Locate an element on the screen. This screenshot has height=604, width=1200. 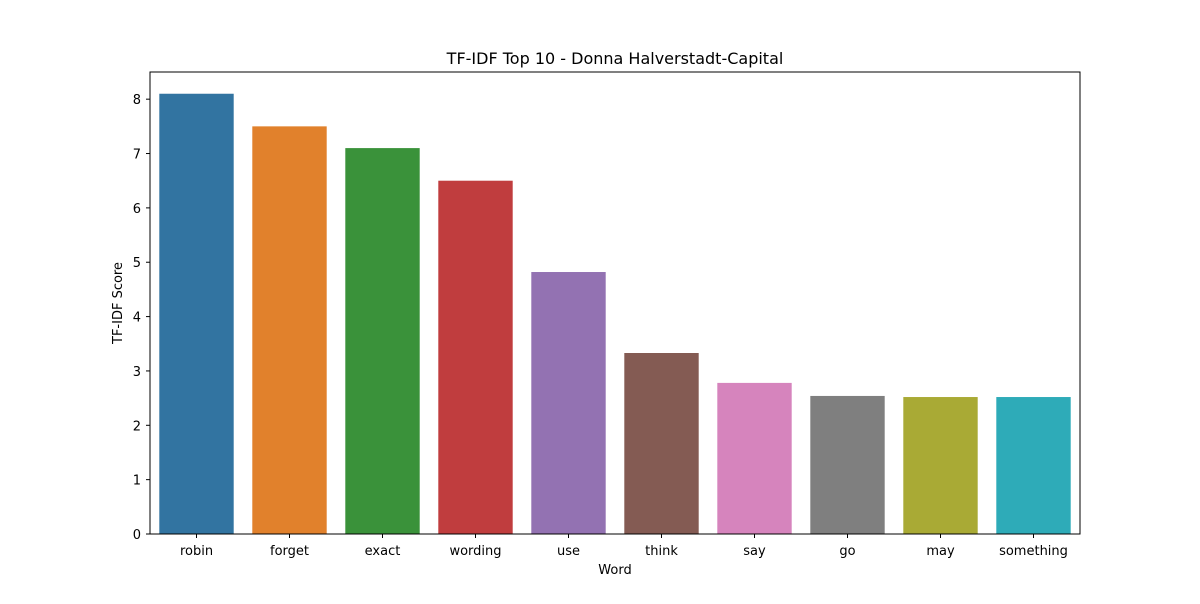
bar-use is located at coordinates (568, 403).